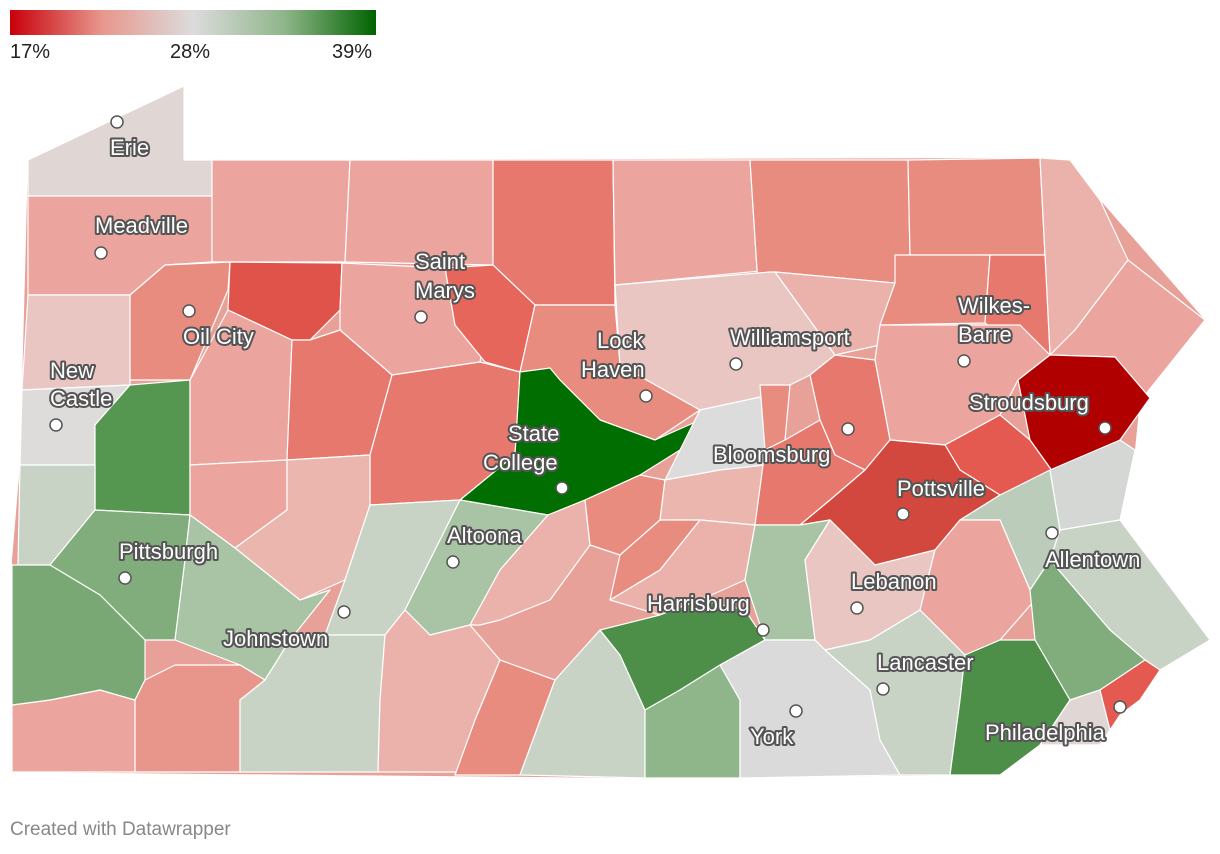 The image size is (1220, 854). What do you see at coordinates (440, 261) in the screenshot?
I see `city-label-saint: Saint` at bounding box center [440, 261].